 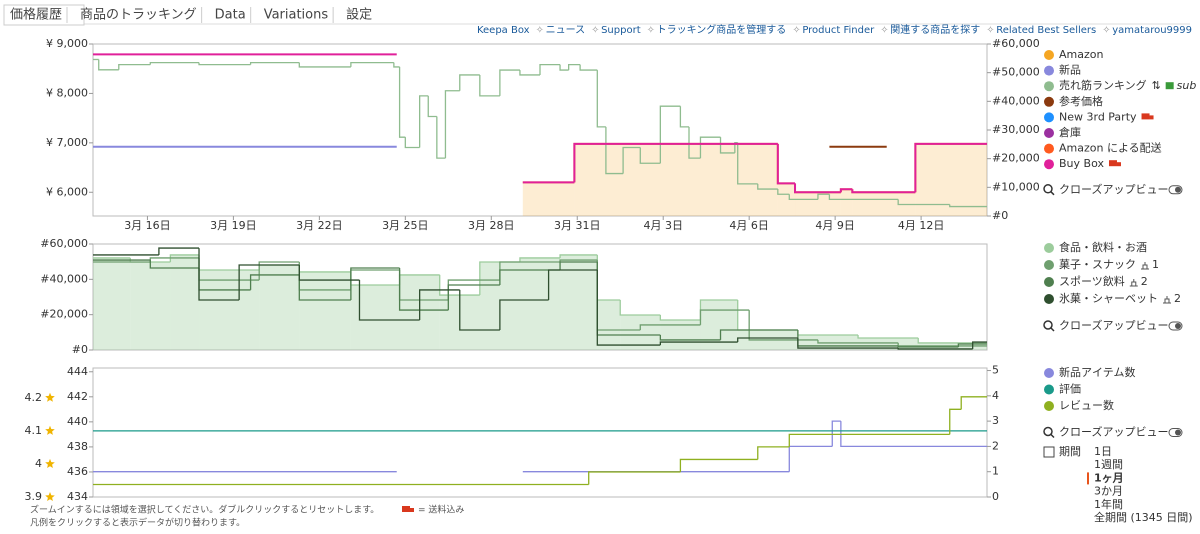 I want to click on legend-label: Buy Box, so click(x=1081, y=163).